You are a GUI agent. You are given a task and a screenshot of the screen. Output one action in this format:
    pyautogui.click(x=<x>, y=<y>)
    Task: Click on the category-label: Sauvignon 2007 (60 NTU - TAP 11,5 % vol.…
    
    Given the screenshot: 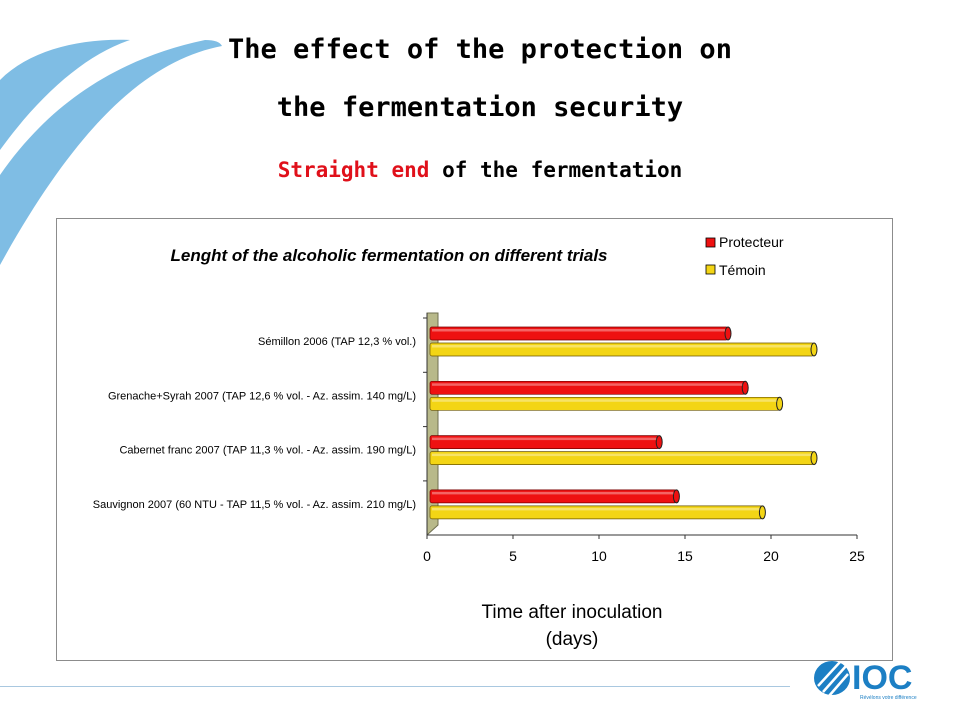 What is the action you would take?
    pyautogui.click(x=254, y=505)
    